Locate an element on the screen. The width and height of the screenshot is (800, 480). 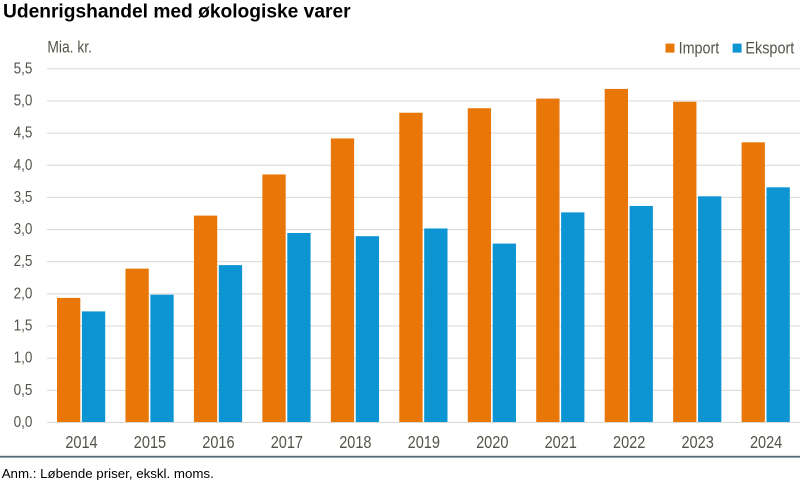
svg-text:Anm.: Løbende priser, ekskl. m: Anm.: Løbende priser, ekskl. moms. is located at coordinates (108, 473).